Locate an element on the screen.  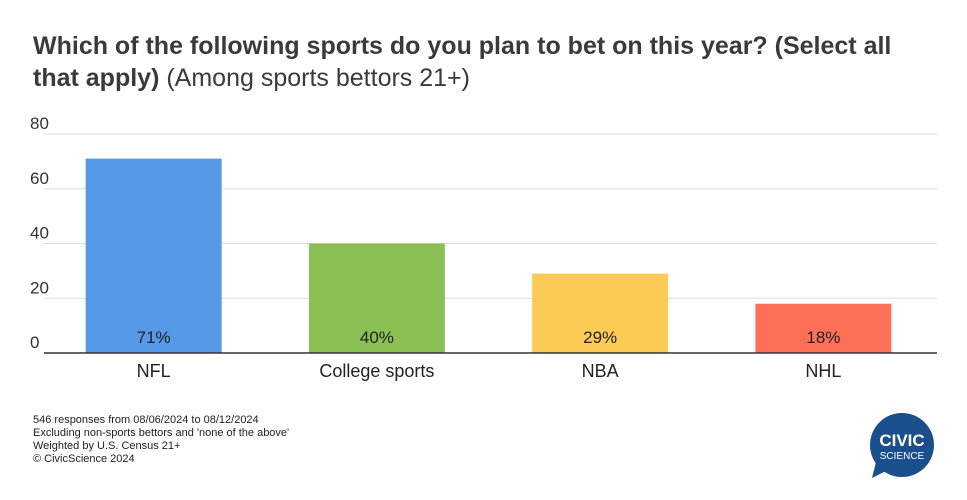
logo-text-science: SCIENCE is located at coordinates (902, 456).